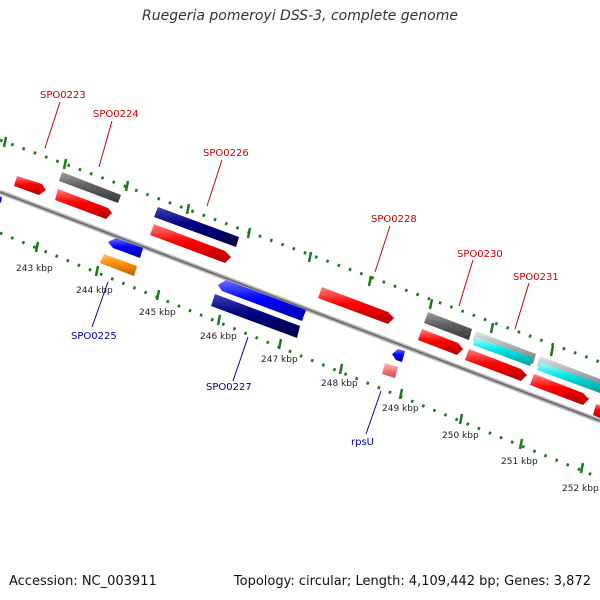 This screenshot has height=600, width=600. Describe the element at coordinates (262, 300) in the screenshot. I see `feature-spo0227-blue` at that location.